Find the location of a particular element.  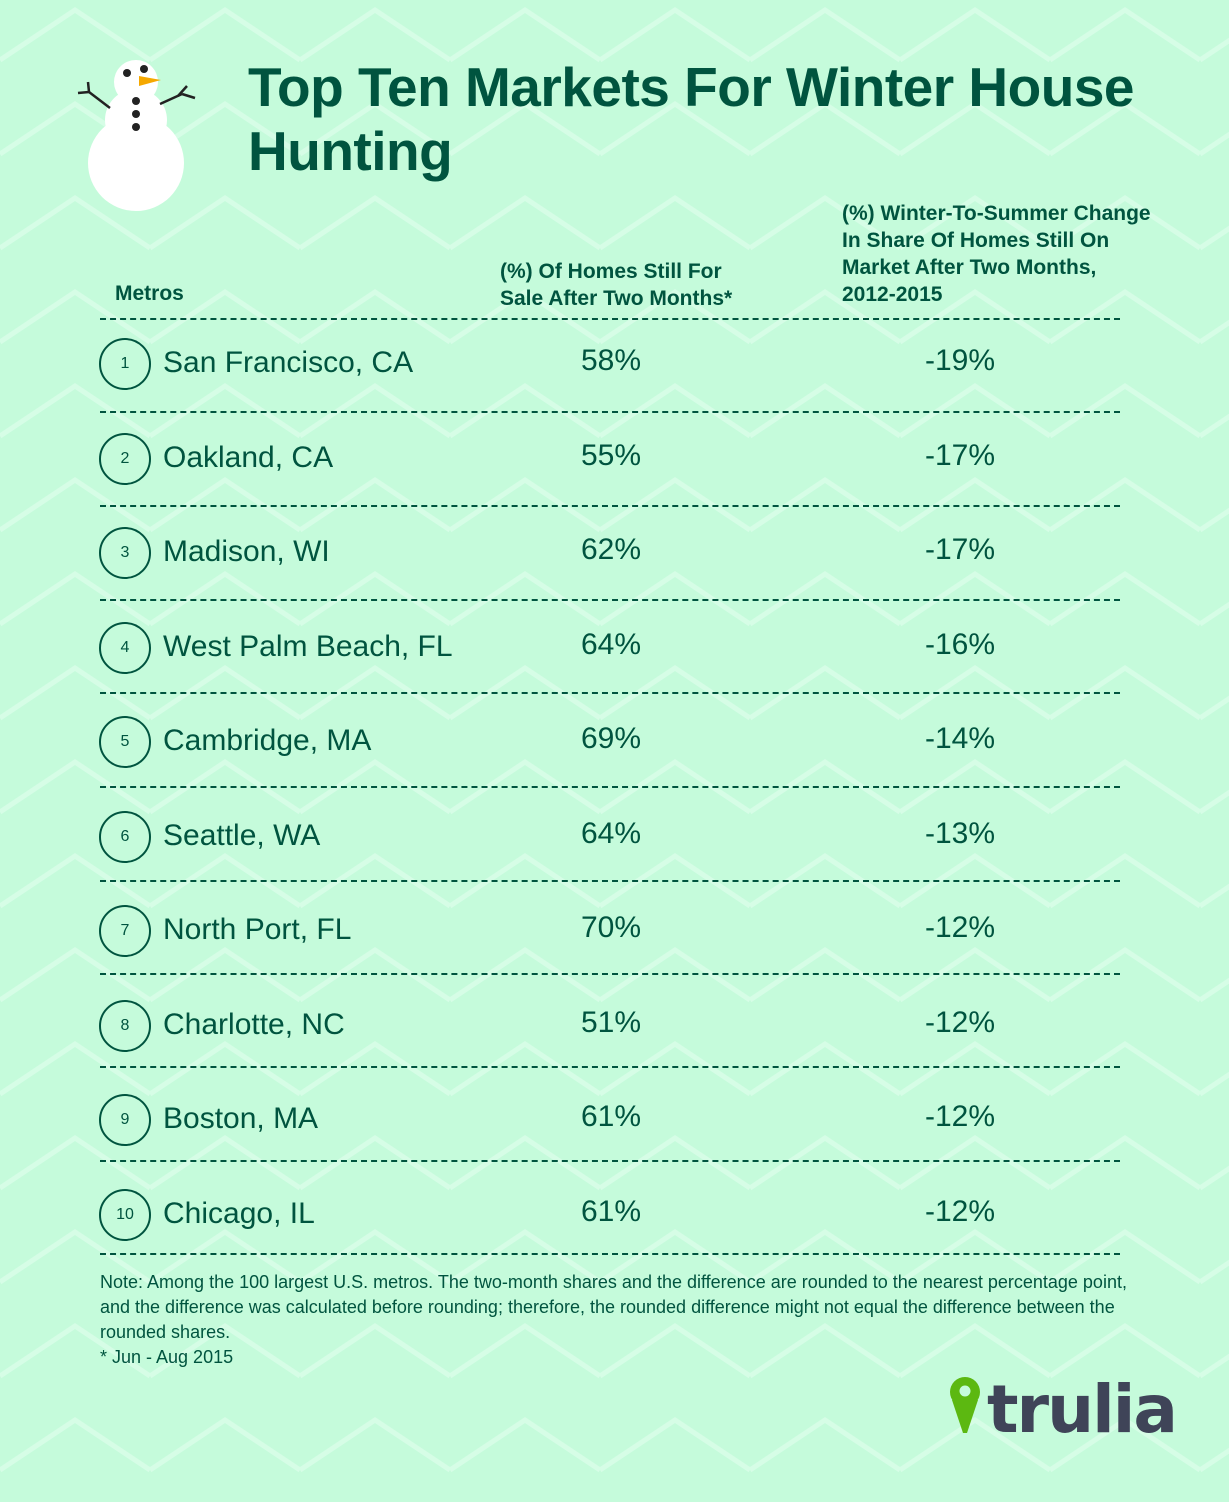

share-value: 51% is located at coordinates (611, 1022).